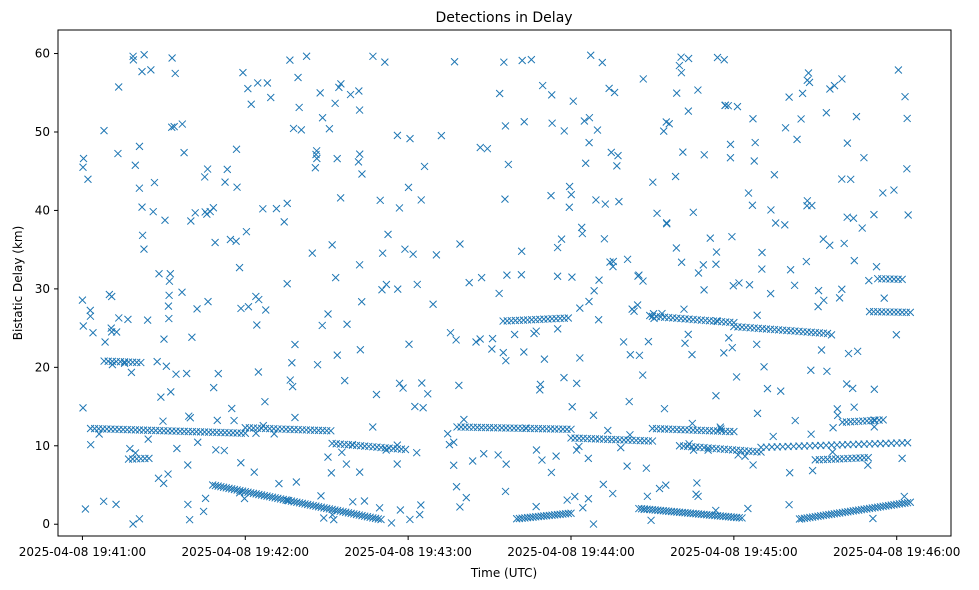 Image resolution: width=979 pixels, height=590 pixels. I want to click on x-tick-label: 2025-04-08 19:45:00, so click(733, 552).